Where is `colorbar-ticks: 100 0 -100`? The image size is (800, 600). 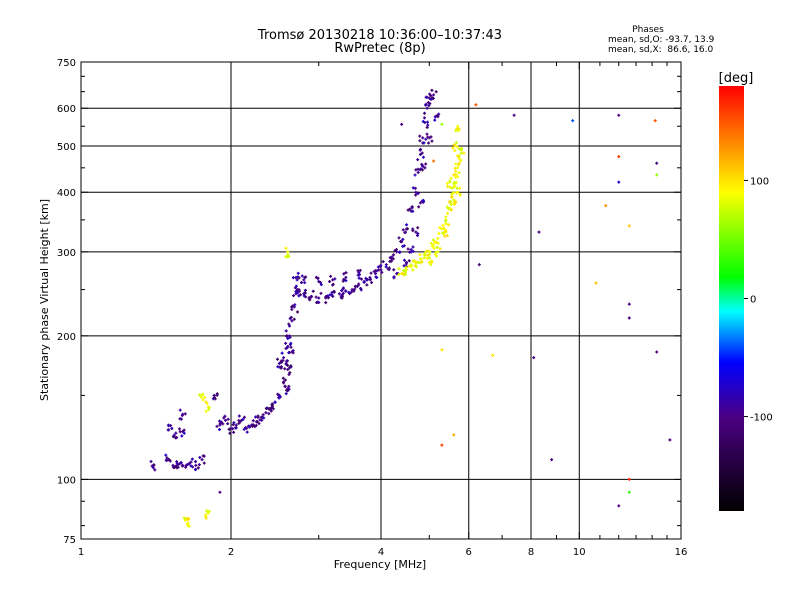
colorbar-ticks: 100 0 -100 is located at coordinates (758, 300).